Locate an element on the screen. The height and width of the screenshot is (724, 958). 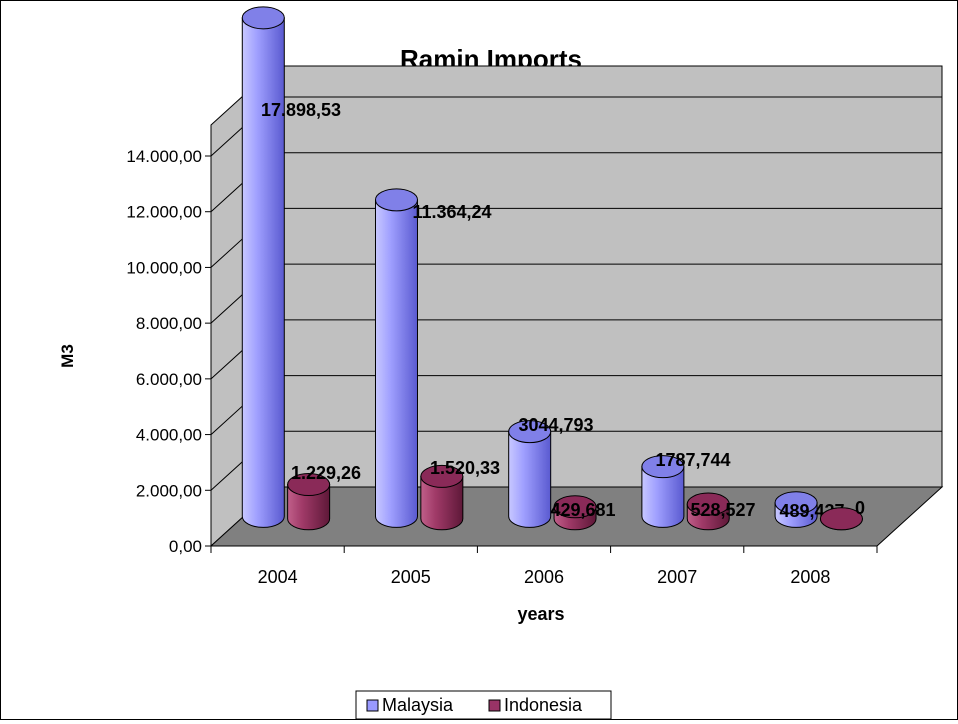
y-tick-label: 2.000,00 is located at coordinates (169, 490).